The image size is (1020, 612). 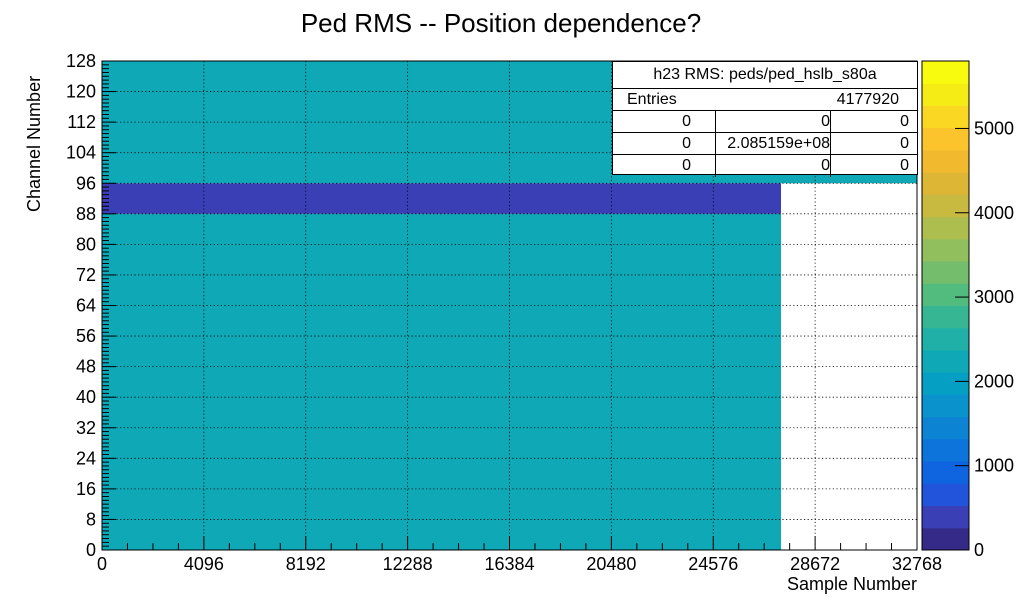 I want to click on y-tick-label: 72, so click(x=86, y=275).